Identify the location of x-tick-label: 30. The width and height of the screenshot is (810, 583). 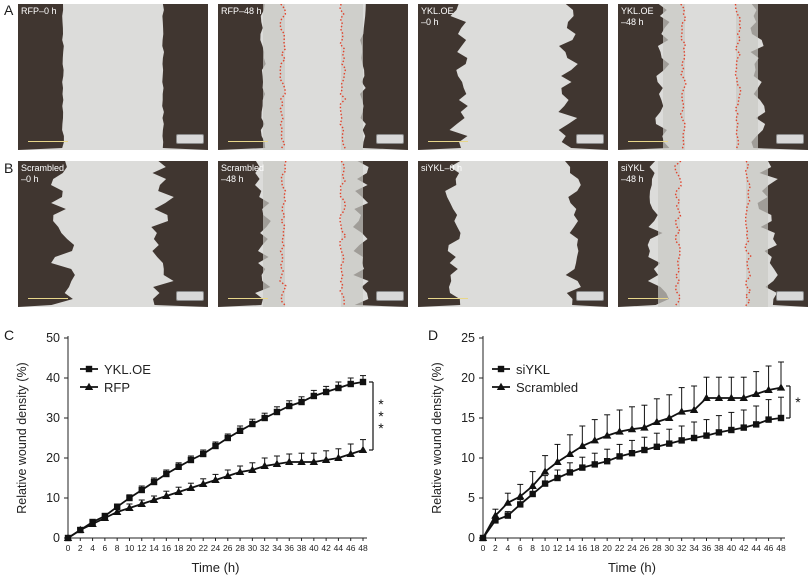
(670, 548).